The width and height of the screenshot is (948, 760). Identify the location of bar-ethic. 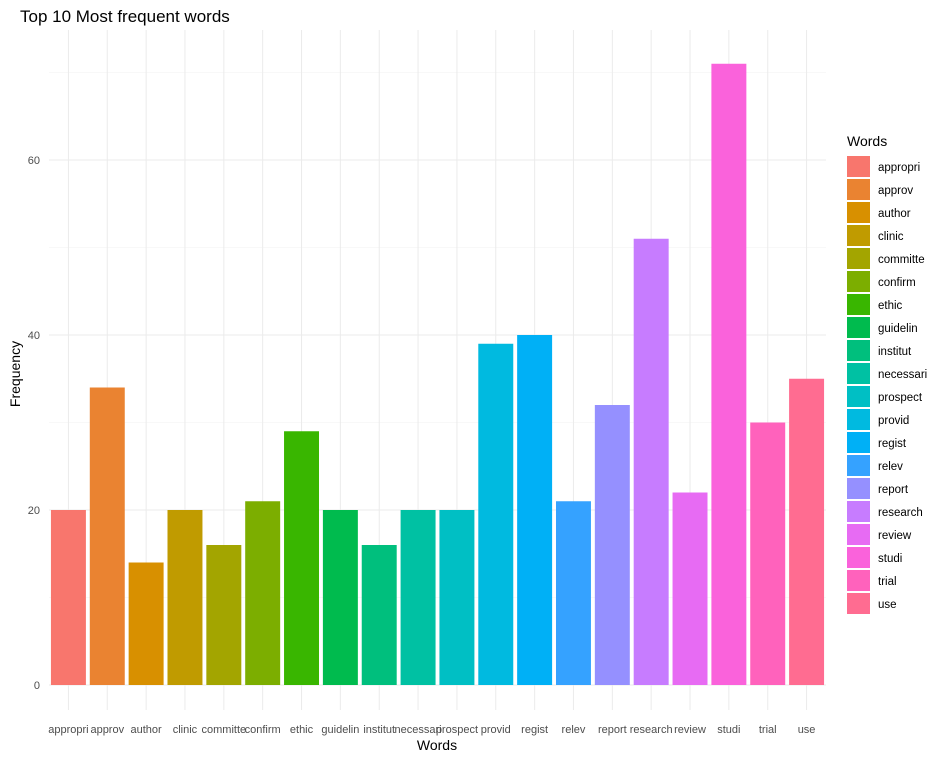
(302, 558).